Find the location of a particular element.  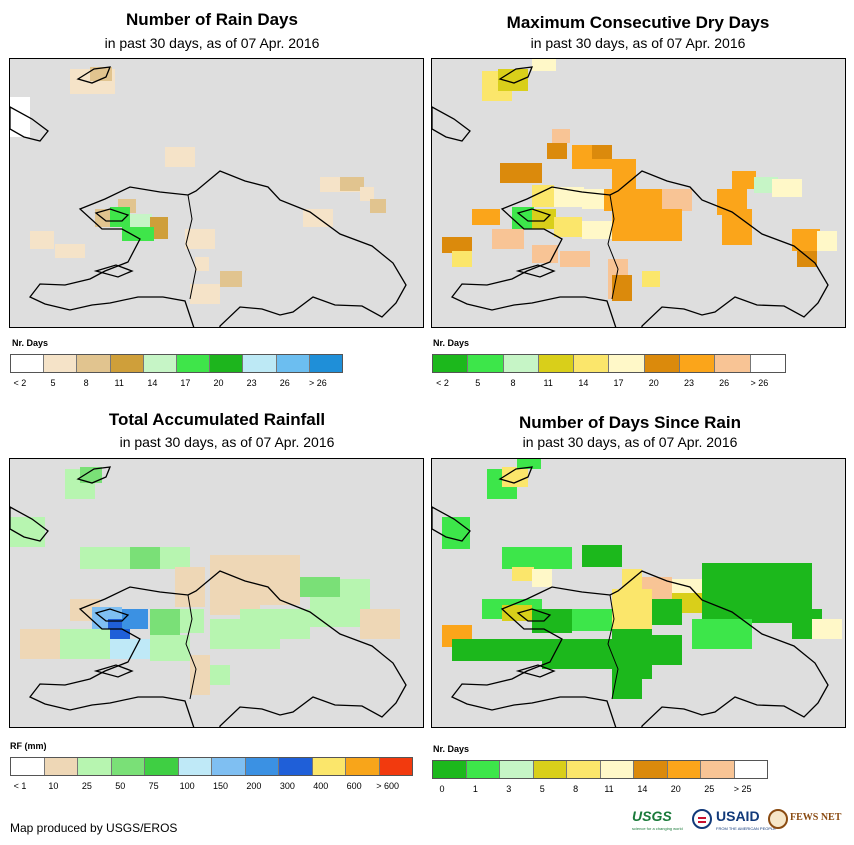

legend-tick-label: 100 is located at coordinates (187, 786).